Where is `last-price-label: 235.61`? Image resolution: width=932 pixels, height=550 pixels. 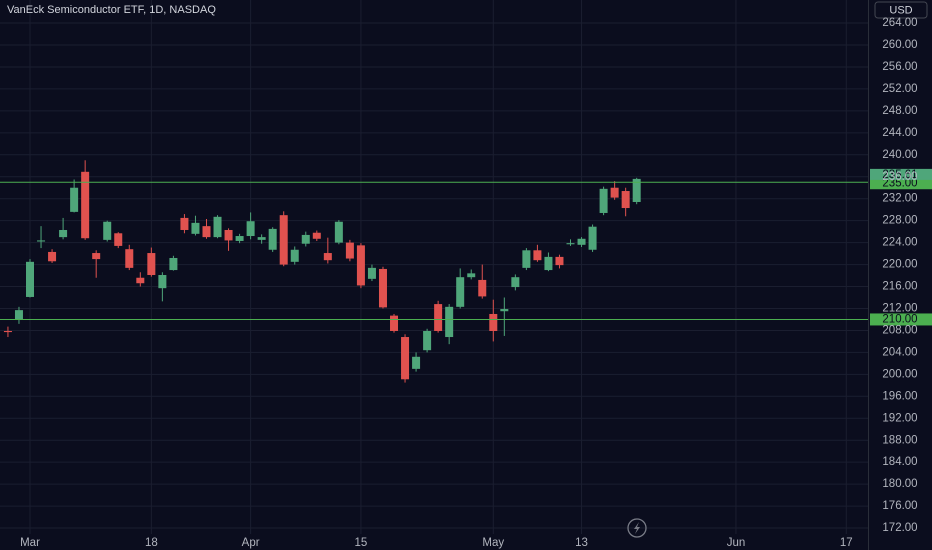
last-price-label: 235.61 is located at coordinates (899, 175).